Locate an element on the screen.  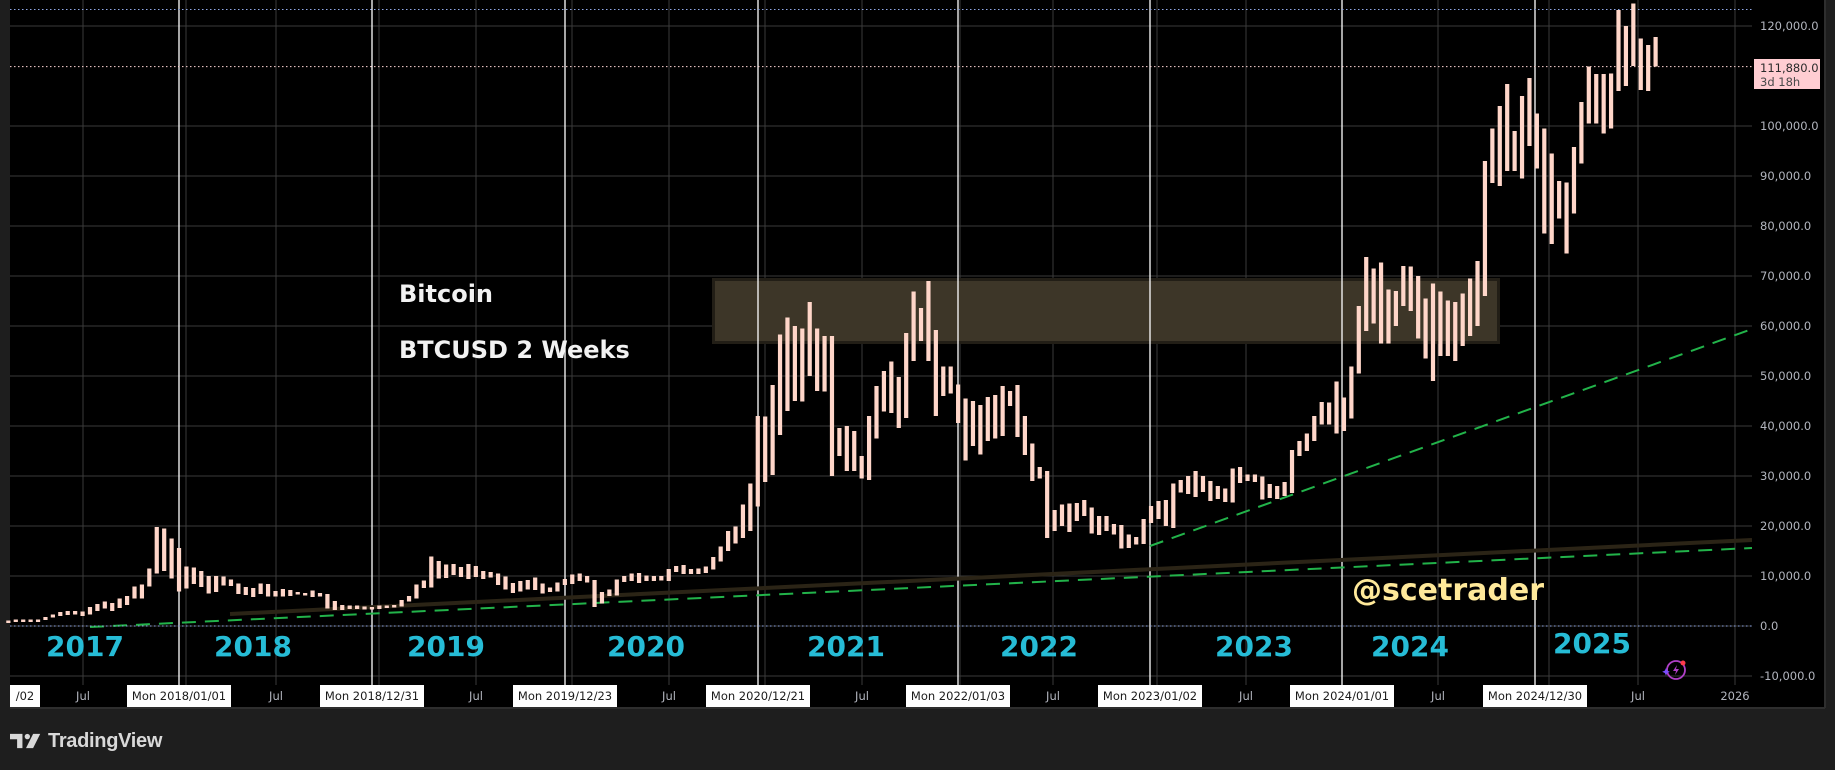
price-tick-label: 30,000.0 is located at coordinates (1785, 476).